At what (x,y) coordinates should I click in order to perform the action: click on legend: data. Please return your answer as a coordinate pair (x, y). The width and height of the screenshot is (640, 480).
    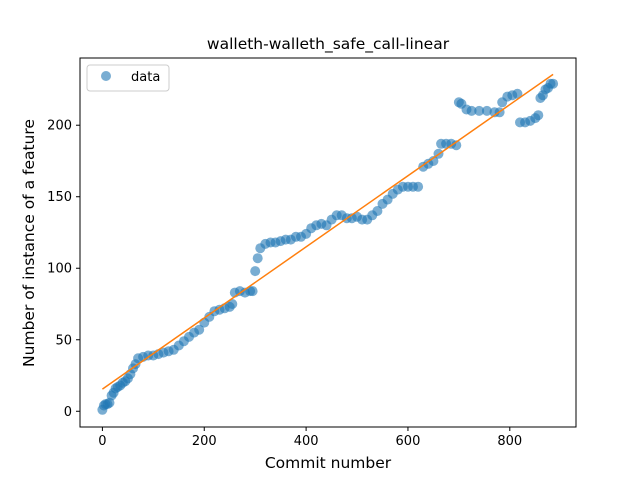
    Looking at the image, I should click on (128, 78).